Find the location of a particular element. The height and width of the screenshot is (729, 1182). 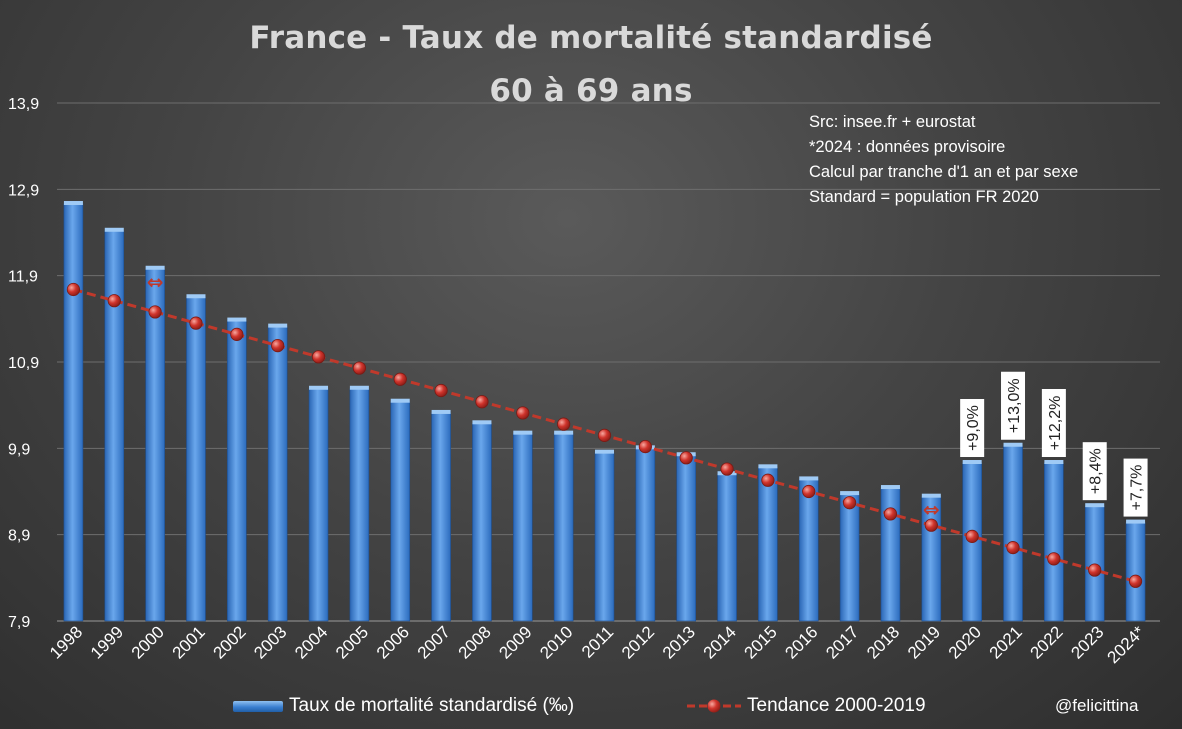

x-tick-label: 2012 is located at coordinates (638, 642).